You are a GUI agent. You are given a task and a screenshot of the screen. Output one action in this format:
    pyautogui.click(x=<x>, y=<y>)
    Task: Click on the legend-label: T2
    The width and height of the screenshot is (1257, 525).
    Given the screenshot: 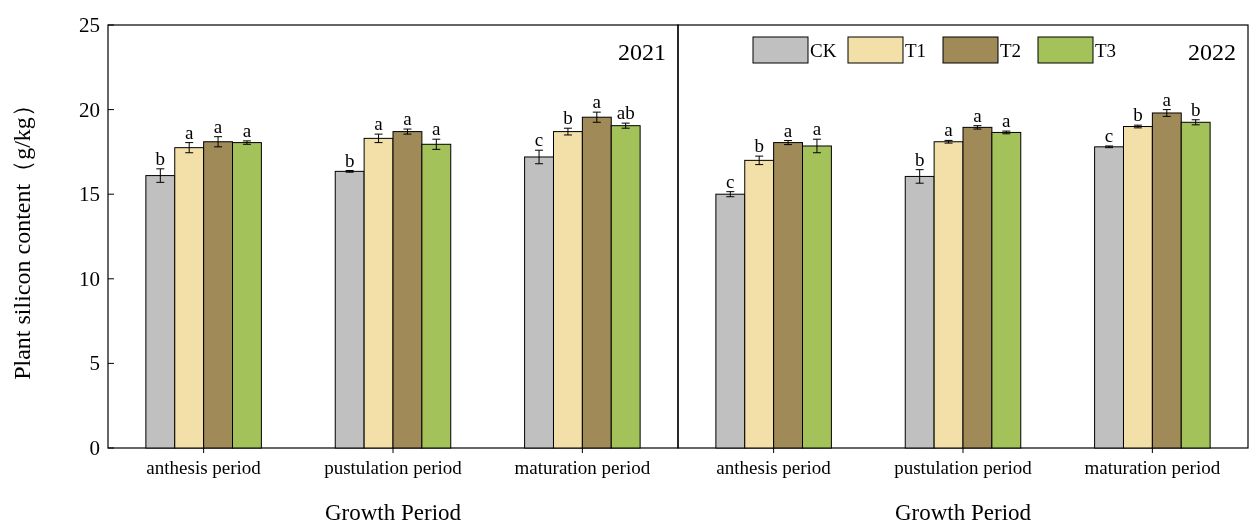 What is the action you would take?
    pyautogui.click(x=1011, y=50)
    